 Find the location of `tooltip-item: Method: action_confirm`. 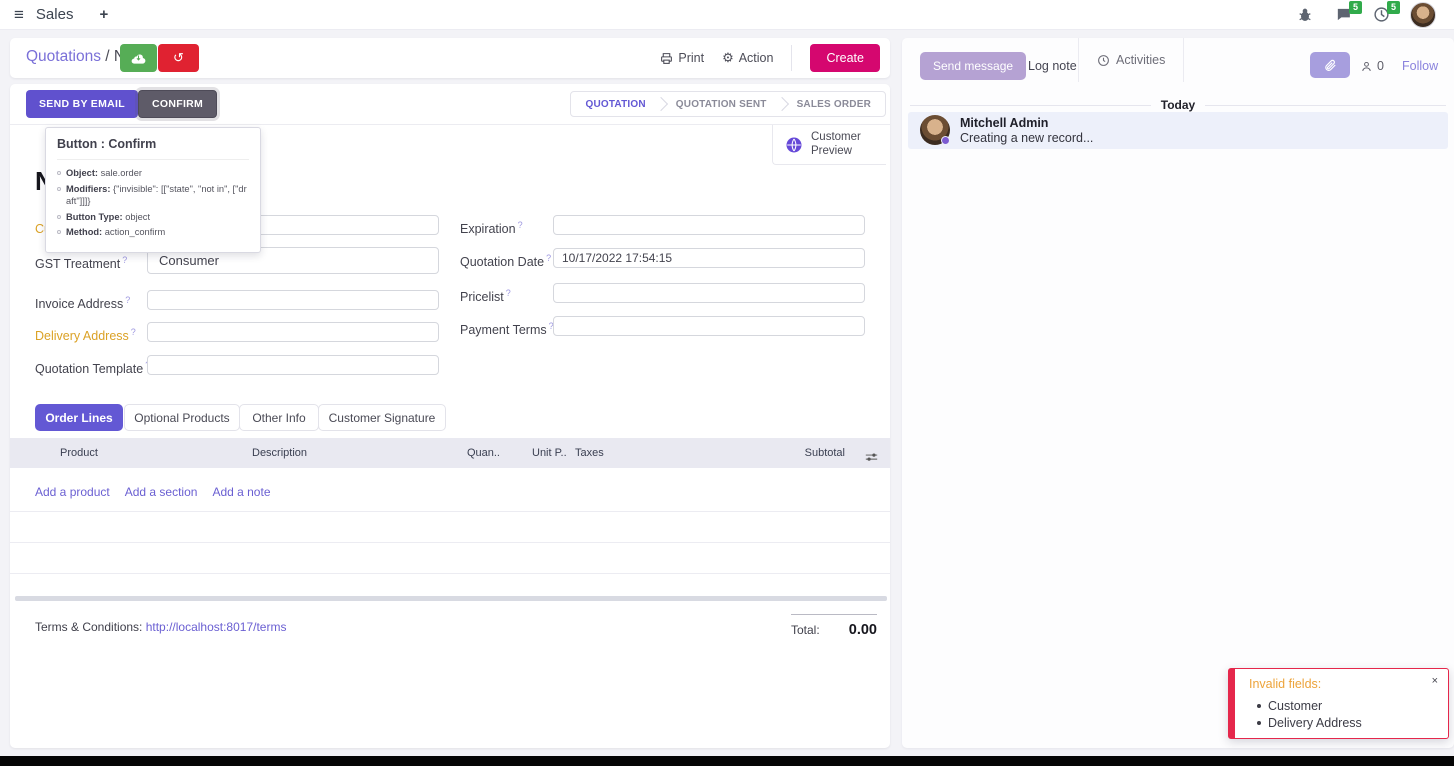

tooltip-item: Method: action_confirm is located at coordinates (116, 232).